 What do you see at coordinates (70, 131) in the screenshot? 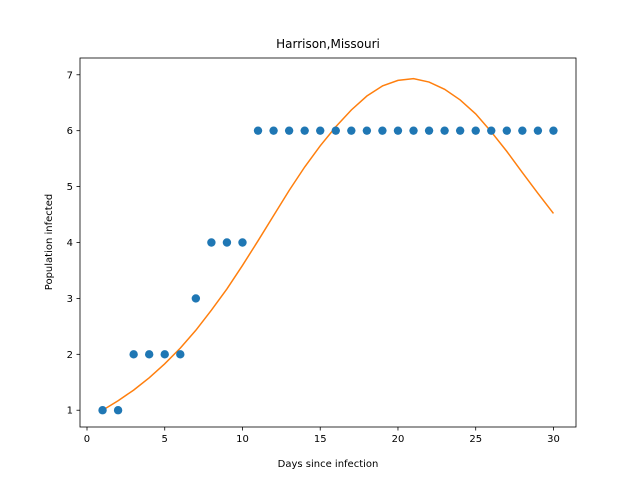
I see `y-tick-label: 6` at bounding box center [70, 131].